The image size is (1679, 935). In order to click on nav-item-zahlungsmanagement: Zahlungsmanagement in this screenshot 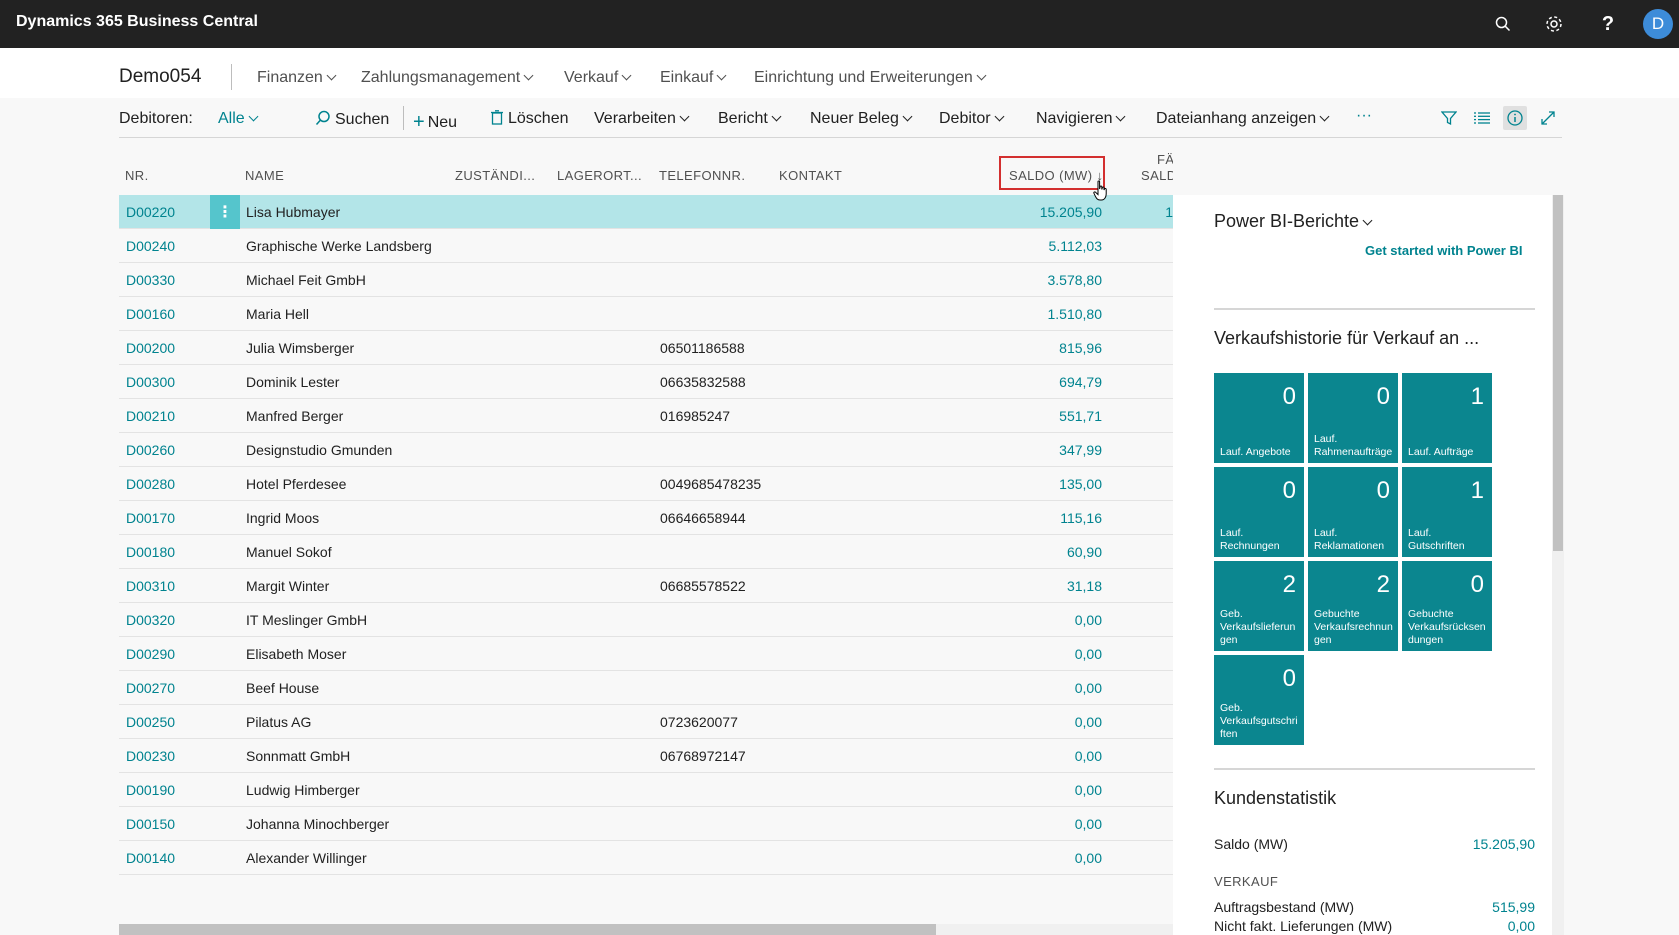, I will do `click(447, 78)`.